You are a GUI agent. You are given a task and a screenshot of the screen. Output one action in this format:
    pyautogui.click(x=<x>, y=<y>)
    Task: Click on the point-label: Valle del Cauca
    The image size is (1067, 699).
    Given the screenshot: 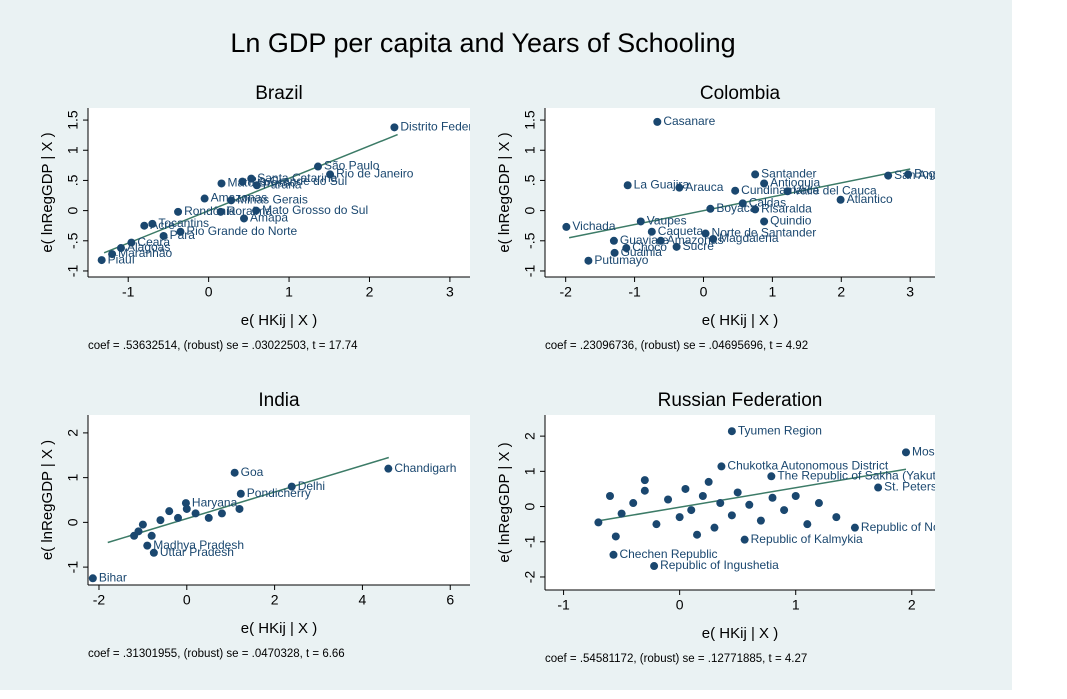 What is the action you would take?
    pyautogui.click(x=835, y=190)
    